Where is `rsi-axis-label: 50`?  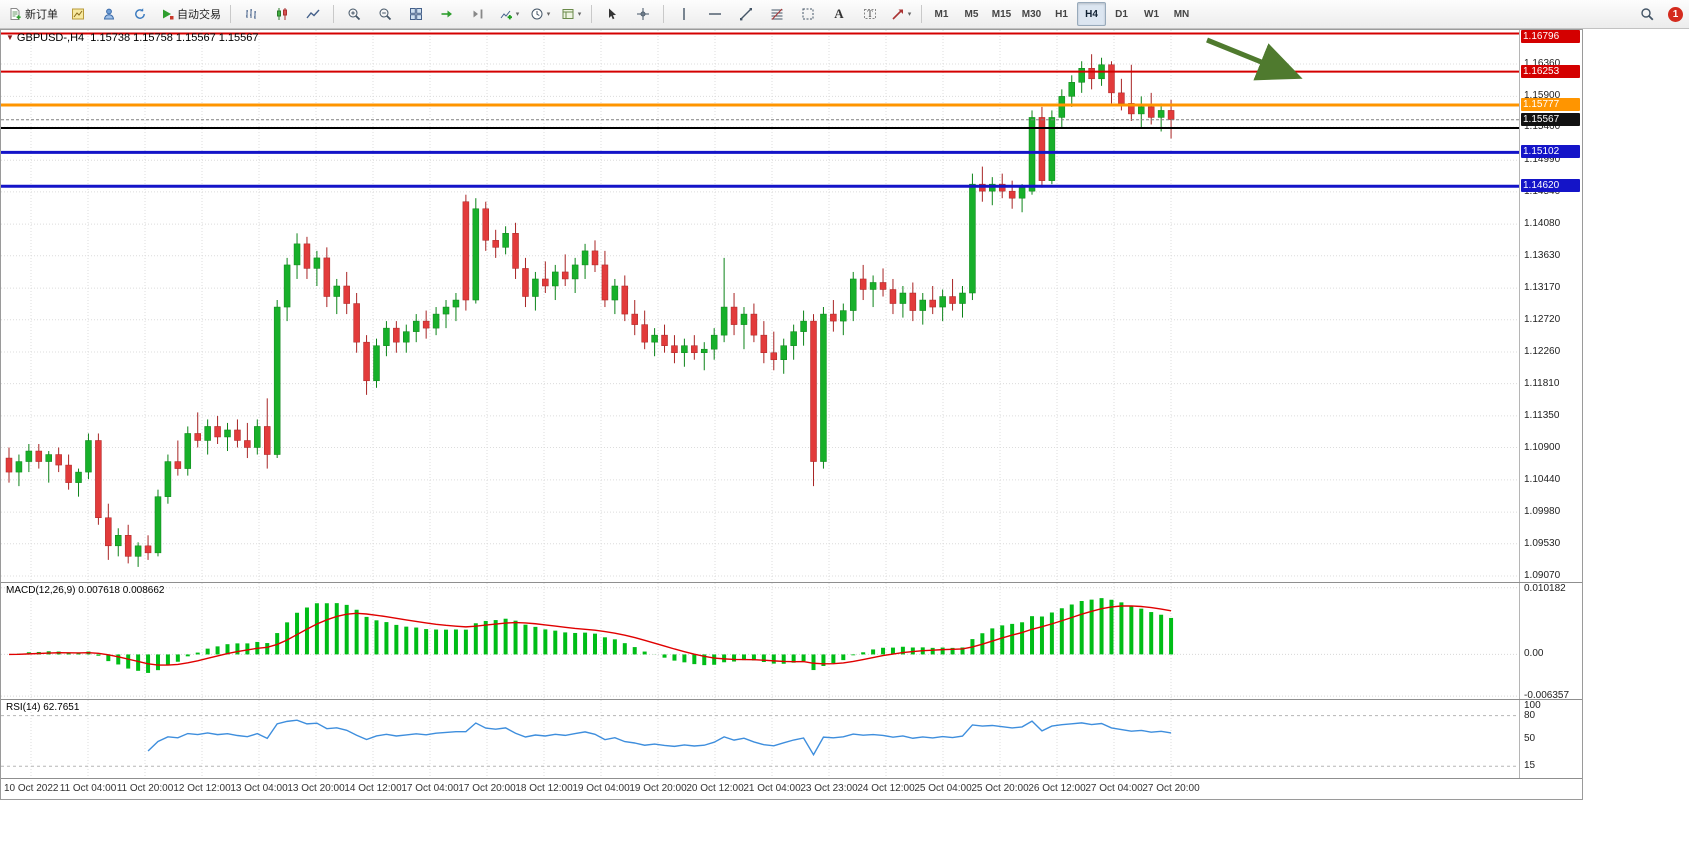
rsi-axis-label: 50 is located at coordinates (1530, 738).